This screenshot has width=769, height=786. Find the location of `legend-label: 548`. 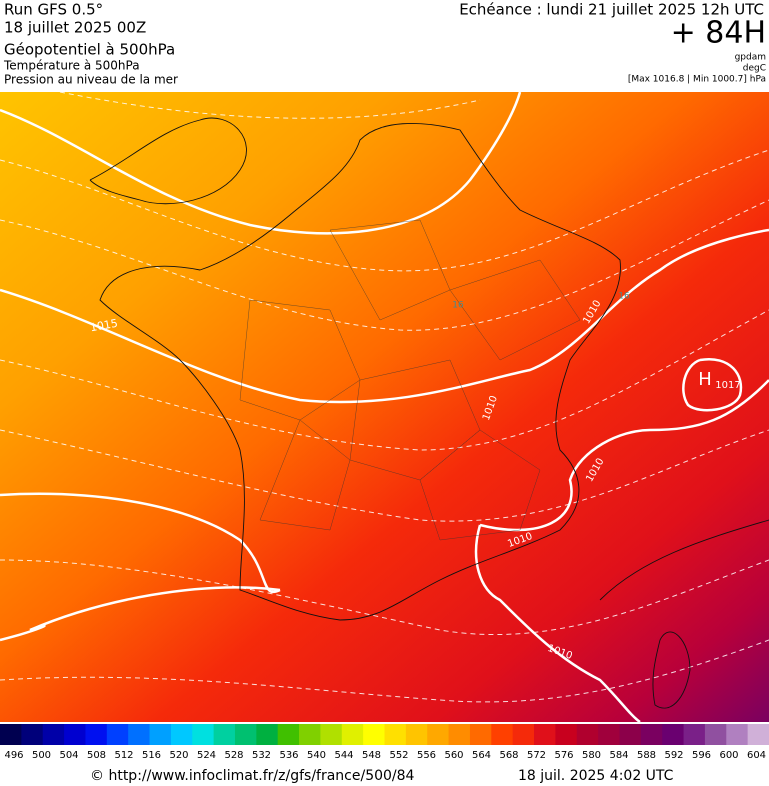

legend-label: 548 is located at coordinates (371, 755).